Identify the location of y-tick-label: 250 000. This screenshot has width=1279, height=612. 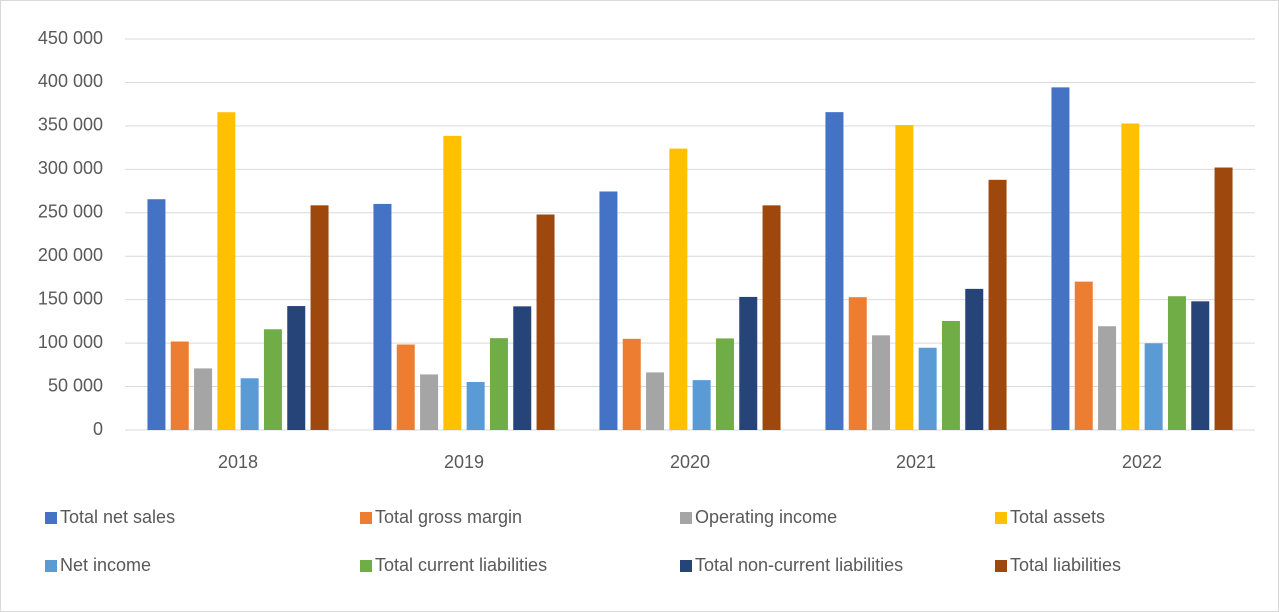
(70, 212).